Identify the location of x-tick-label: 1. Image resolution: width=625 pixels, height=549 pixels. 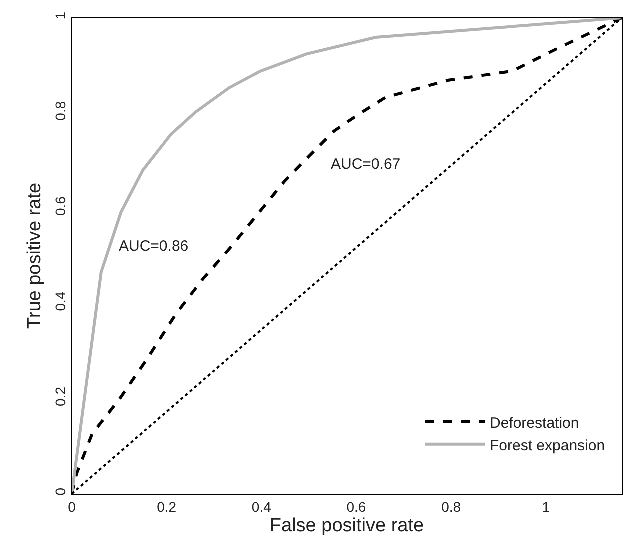
(546, 506).